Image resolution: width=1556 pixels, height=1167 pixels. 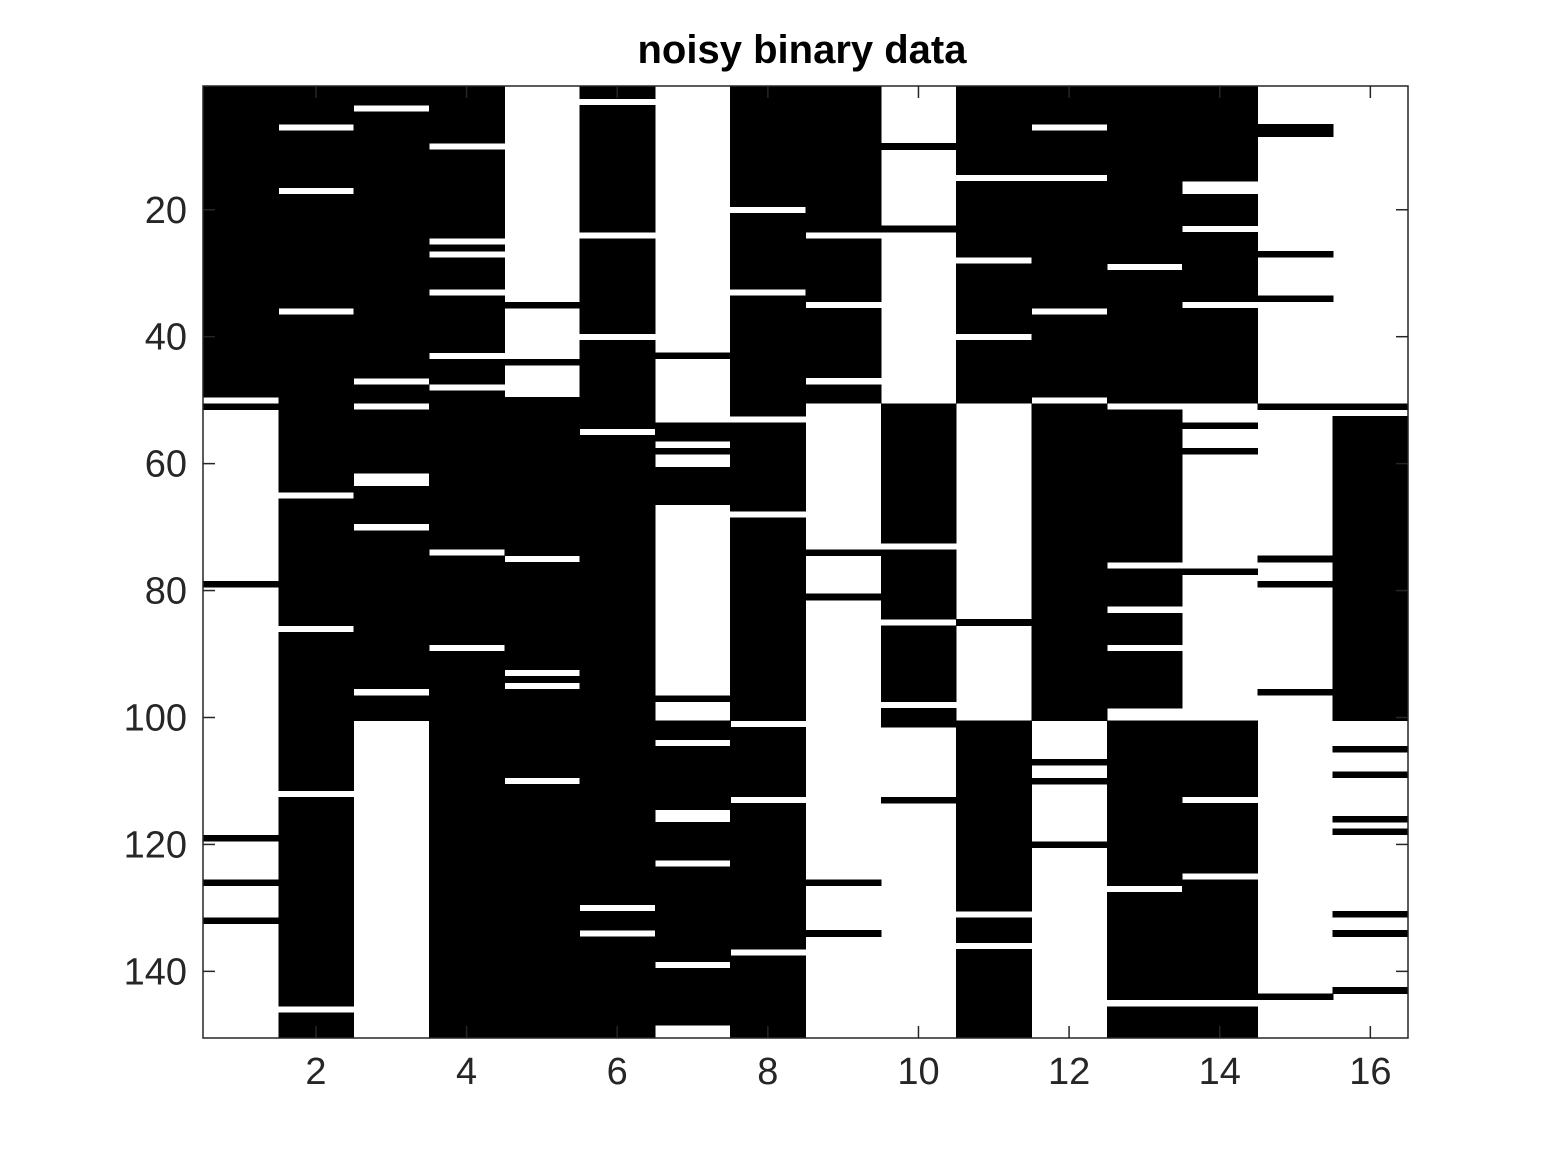 I want to click on x-tick-label: 12, so click(x=1069, y=1072).